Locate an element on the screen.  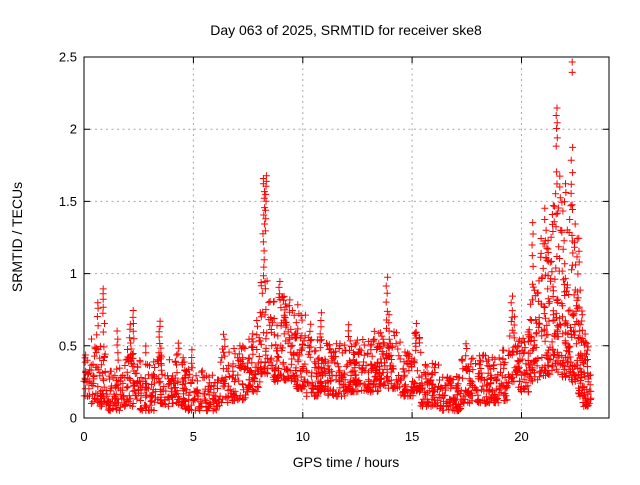
y-axis-label: SRMTID / TECUs is located at coordinates (17, 237).